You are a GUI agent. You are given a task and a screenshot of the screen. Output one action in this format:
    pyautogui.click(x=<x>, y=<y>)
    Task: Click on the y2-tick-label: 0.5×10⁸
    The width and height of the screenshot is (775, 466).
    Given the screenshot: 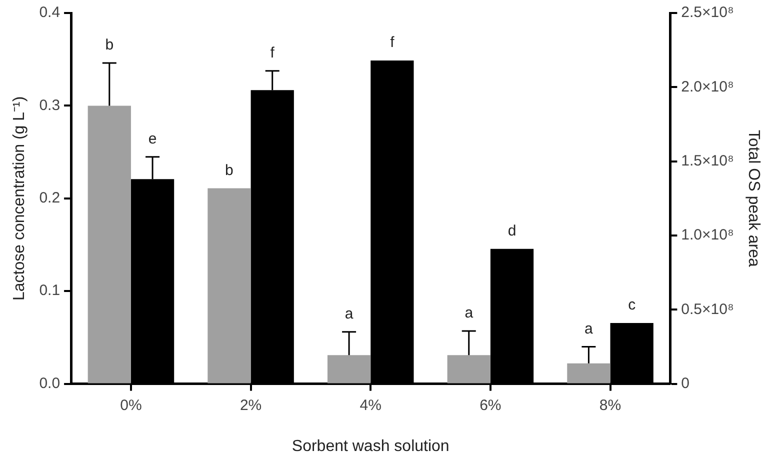 What is the action you would take?
    pyautogui.click(x=707, y=309)
    